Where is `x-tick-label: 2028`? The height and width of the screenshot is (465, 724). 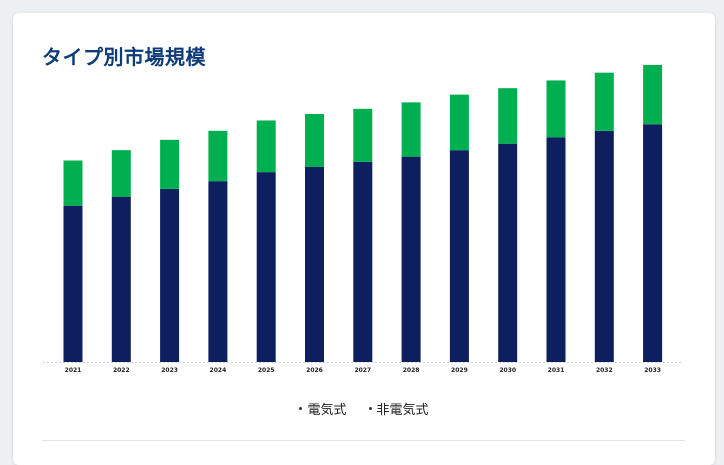 x-tick-label: 2028 is located at coordinates (411, 370).